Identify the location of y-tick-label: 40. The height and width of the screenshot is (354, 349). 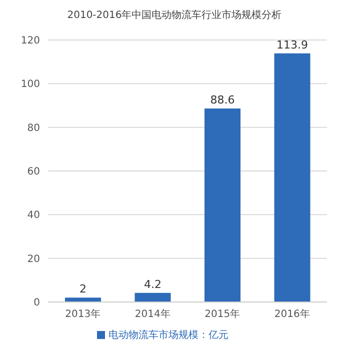
(33, 216).